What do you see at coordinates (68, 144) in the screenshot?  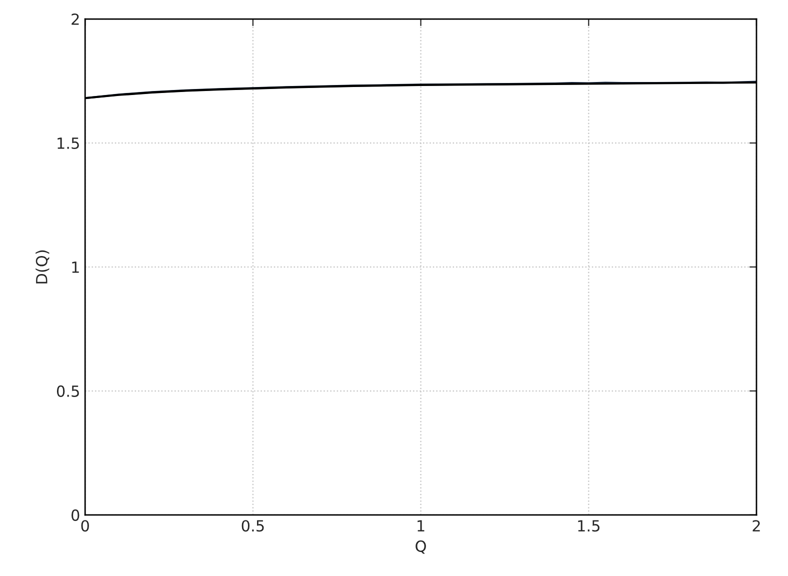 I see `y-tick-label: 1.5` at bounding box center [68, 144].